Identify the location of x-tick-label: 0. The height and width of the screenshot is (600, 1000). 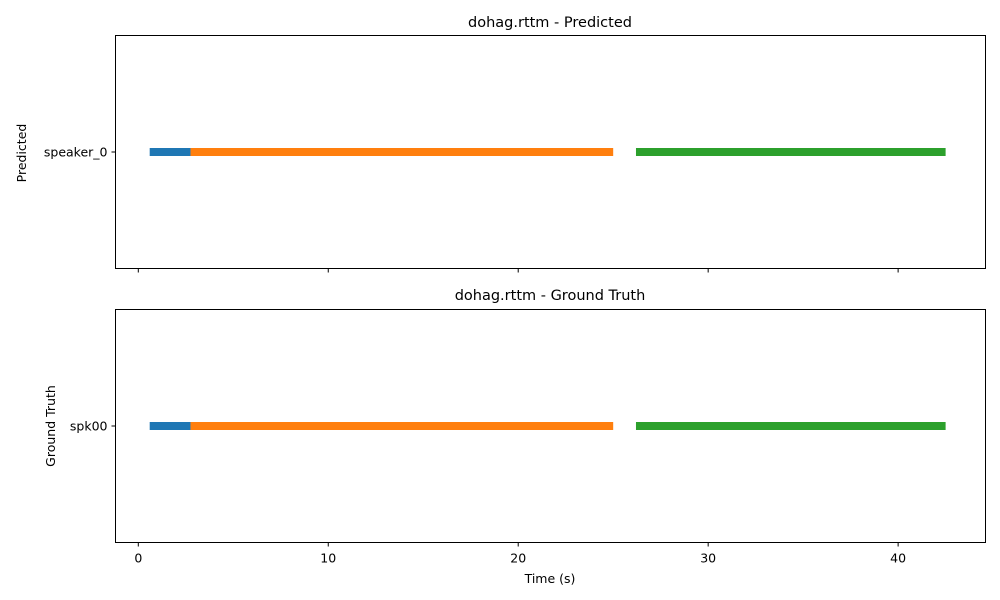
(138, 558).